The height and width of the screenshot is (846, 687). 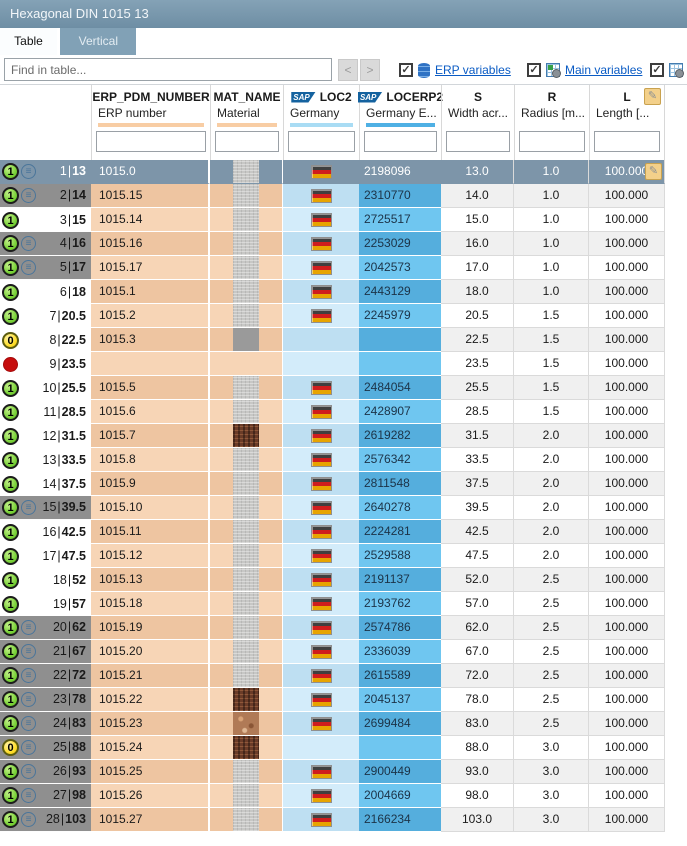 I want to click on locerp2-cell: 2529588, so click(x=400, y=556).